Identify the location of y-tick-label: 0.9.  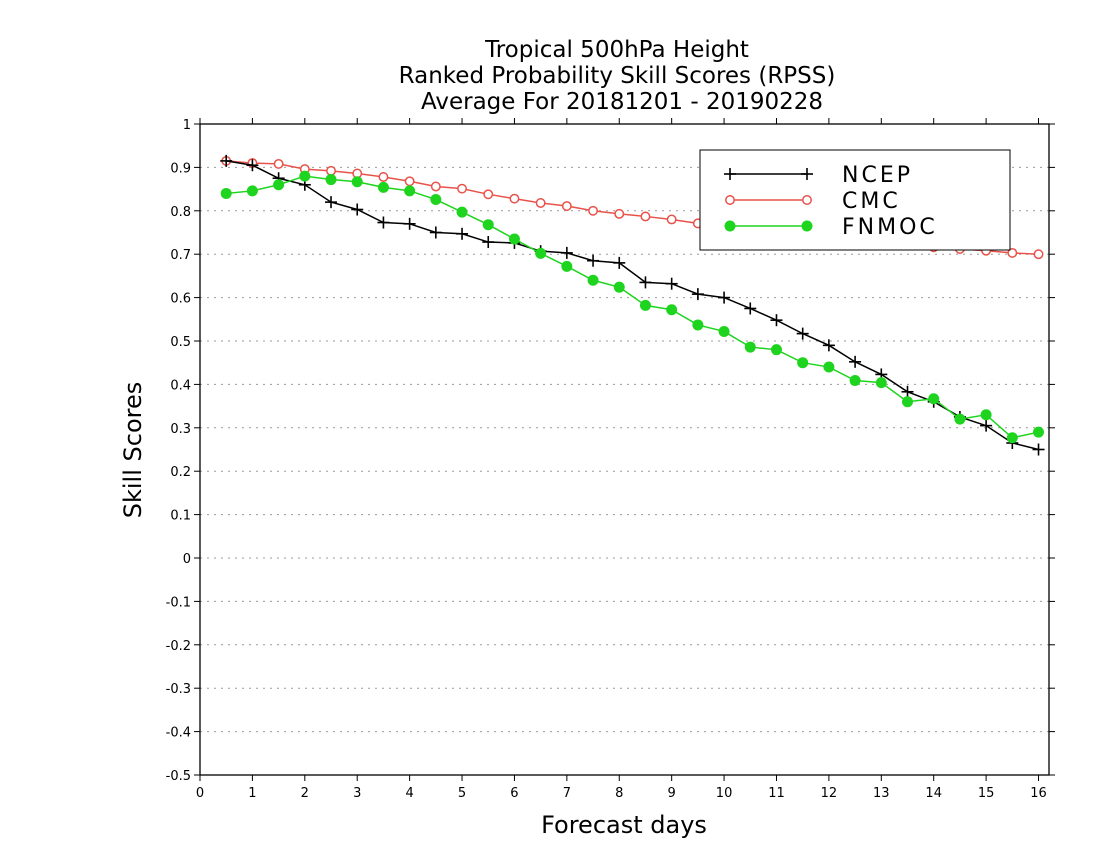
(180, 168).